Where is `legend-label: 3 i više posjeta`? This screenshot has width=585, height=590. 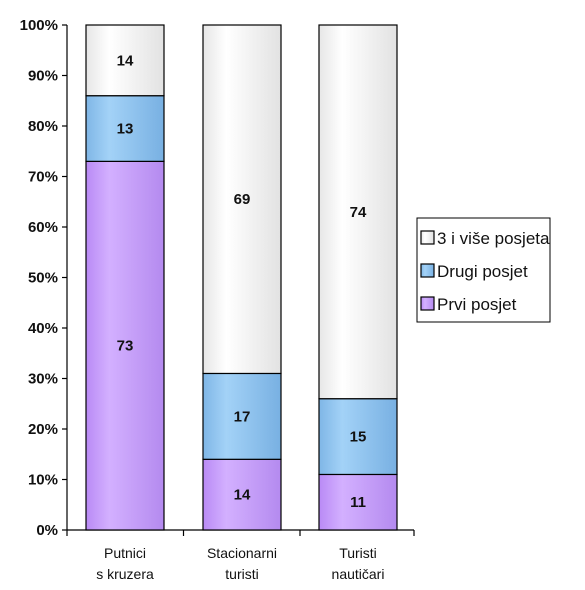 legend-label: 3 i više posjeta is located at coordinates (493, 238).